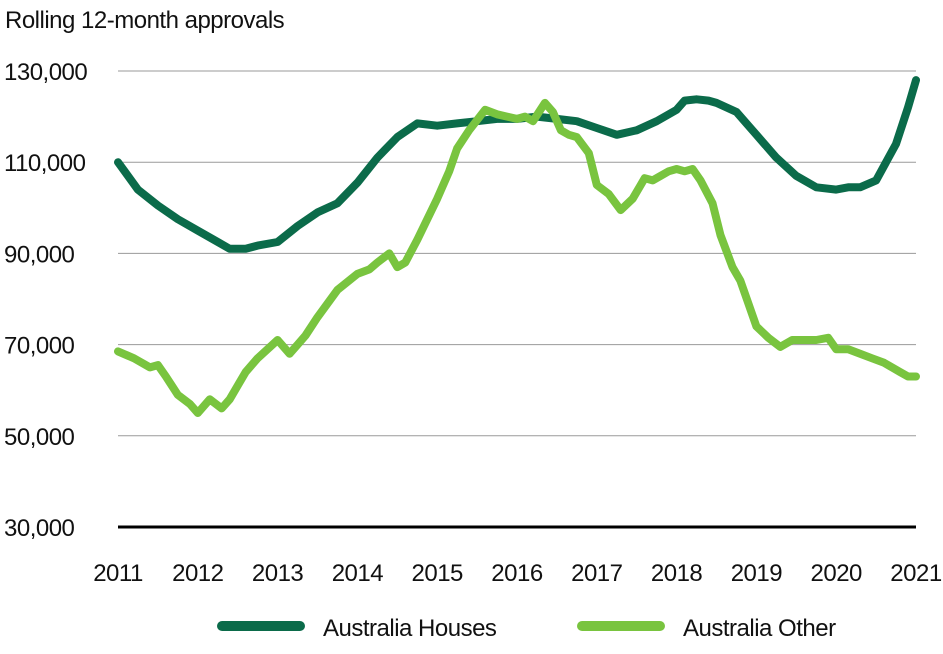 This screenshot has width=943, height=654. I want to click on y-tick-label: 70,000, so click(39, 346).